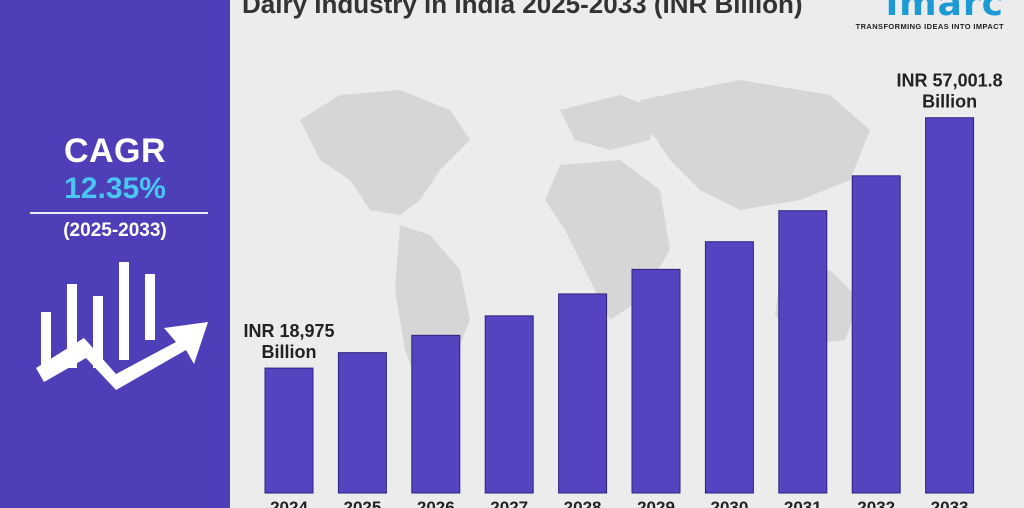 Image resolution: width=1024 pixels, height=508 pixels. I want to click on logo-wordmark: imarc, so click(944, 12).